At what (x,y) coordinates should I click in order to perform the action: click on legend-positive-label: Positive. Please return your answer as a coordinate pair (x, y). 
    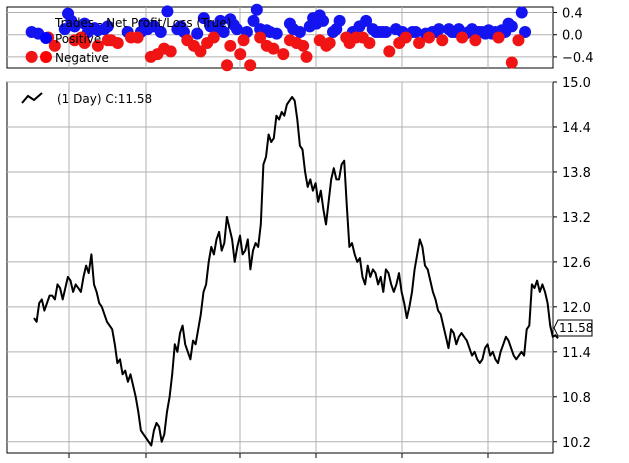
    Looking at the image, I should click on (78, 39).